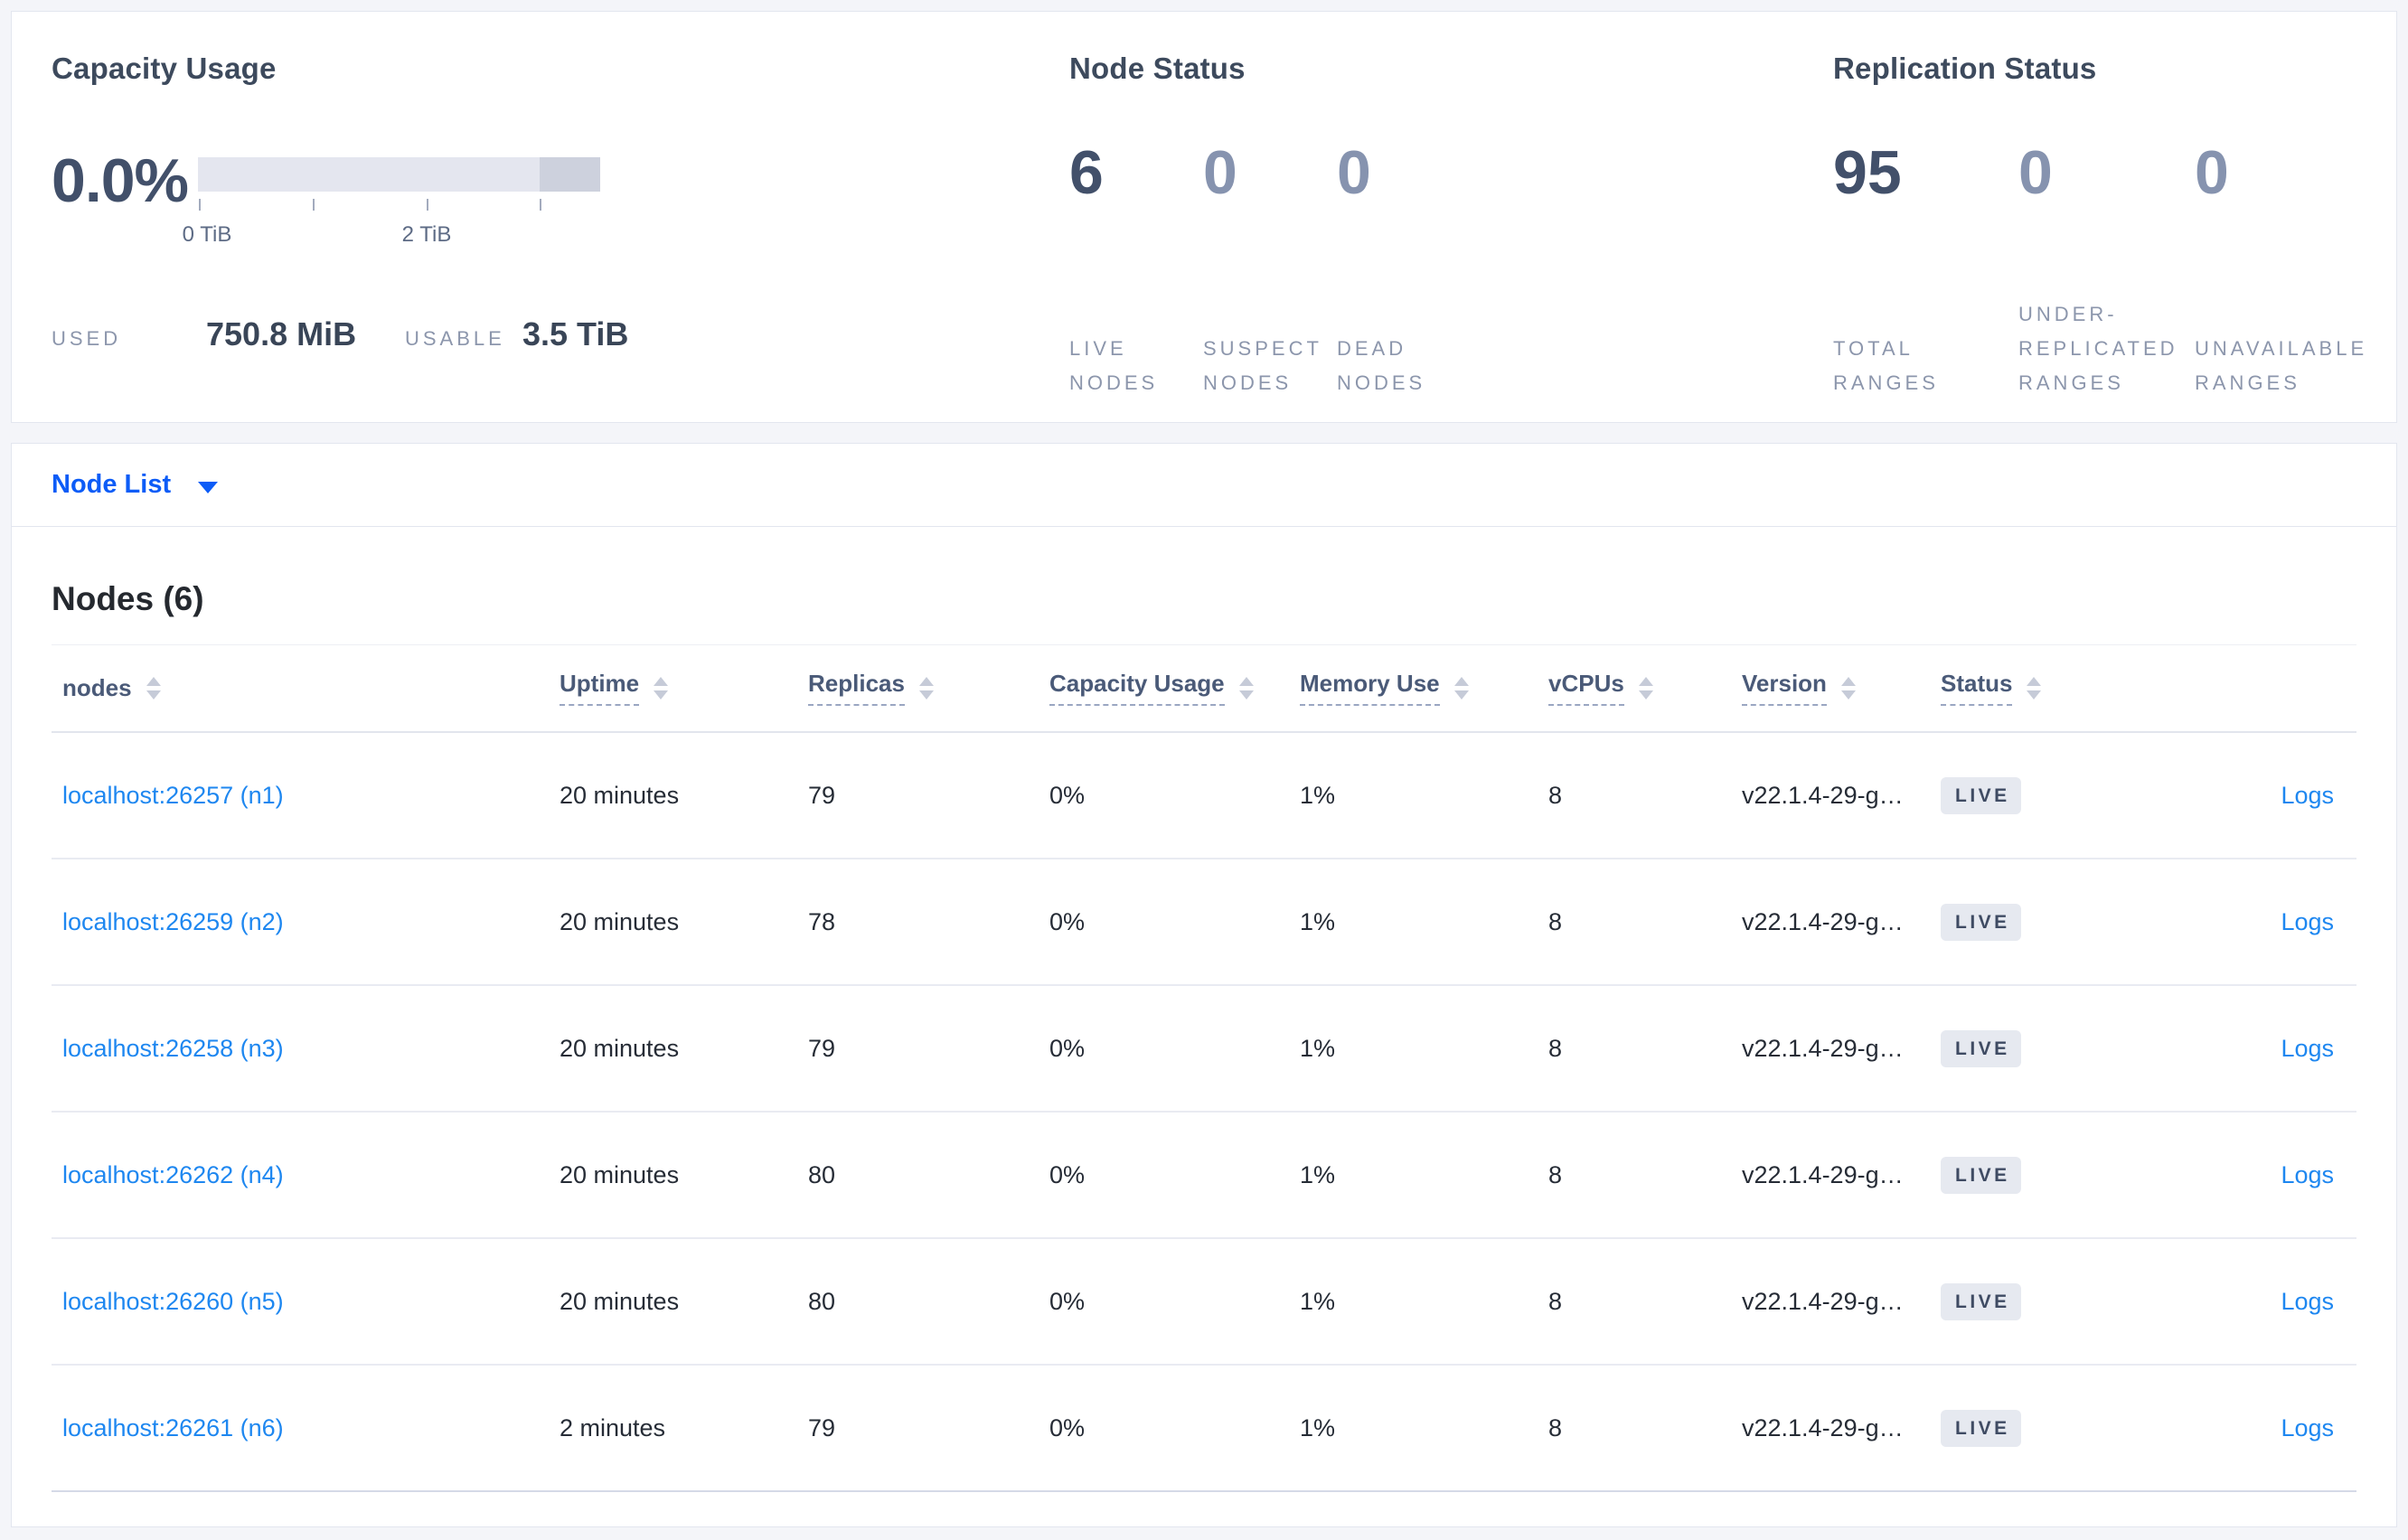 The image size is (2408, 1540). I want to click on view-selector-dropdown: Node List, so click(1204, 485).